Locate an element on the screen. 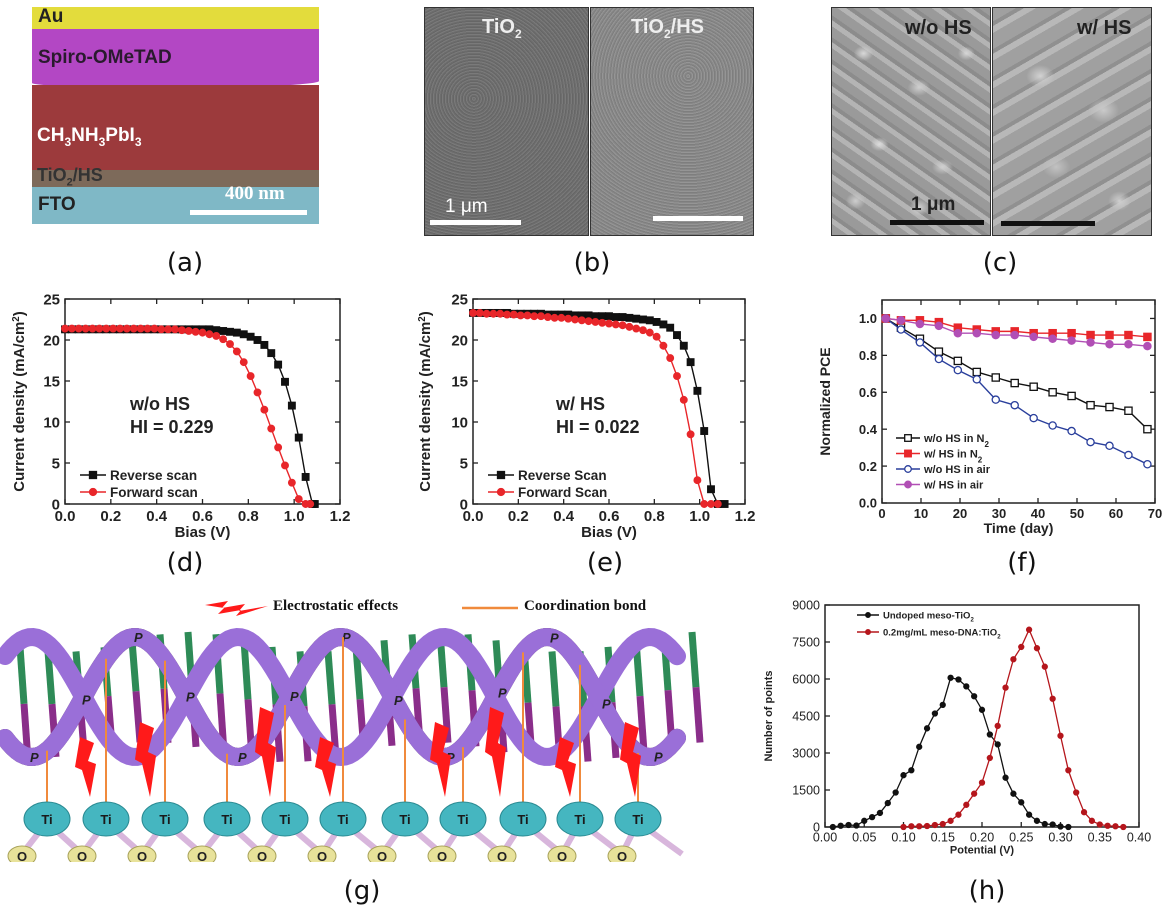 Image resolution: width=1164 pixels, height=917 pixels. y-tick-label: 15 is located at coordinates (51, 381).